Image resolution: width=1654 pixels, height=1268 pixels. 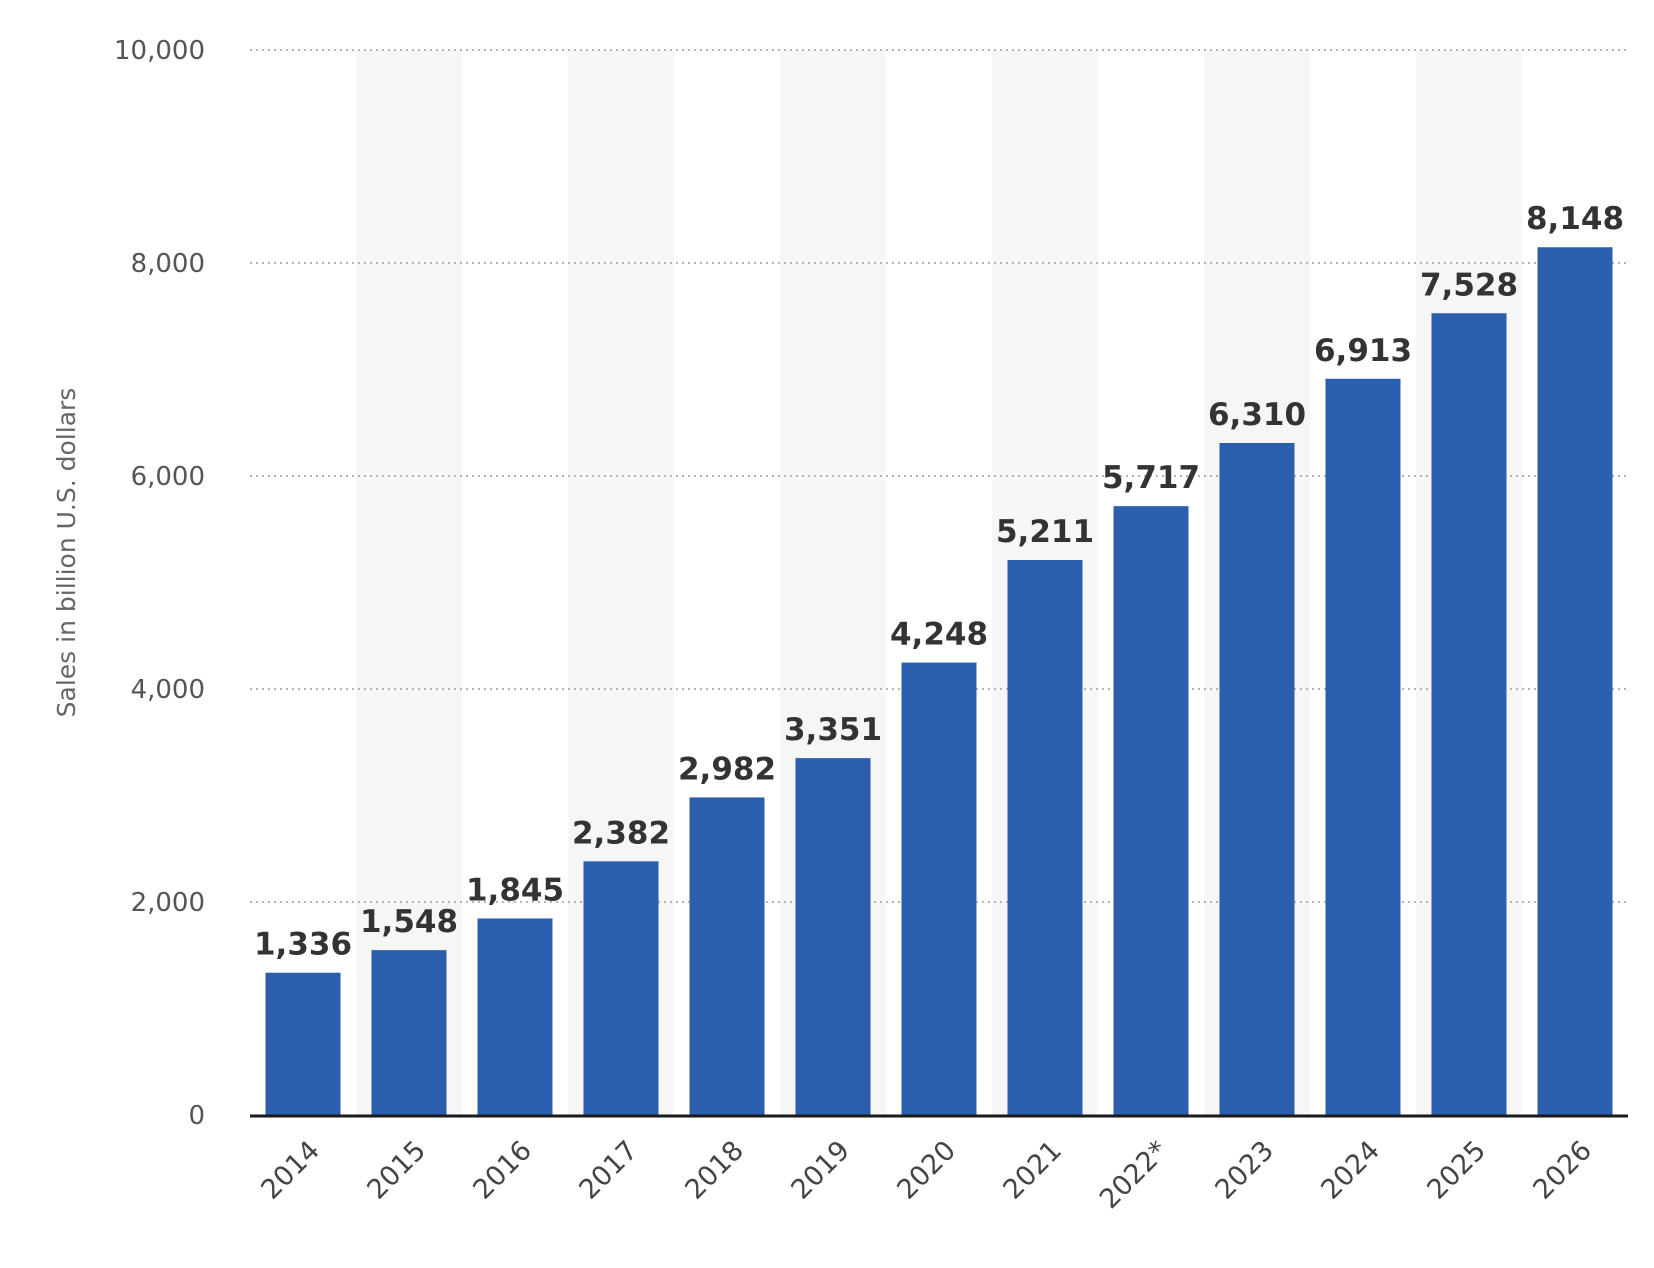 What do you see at coordinates (926, 1170) in the screenshot?
I see `x-tick-label: 2020` at bounding box center [926, 1170].